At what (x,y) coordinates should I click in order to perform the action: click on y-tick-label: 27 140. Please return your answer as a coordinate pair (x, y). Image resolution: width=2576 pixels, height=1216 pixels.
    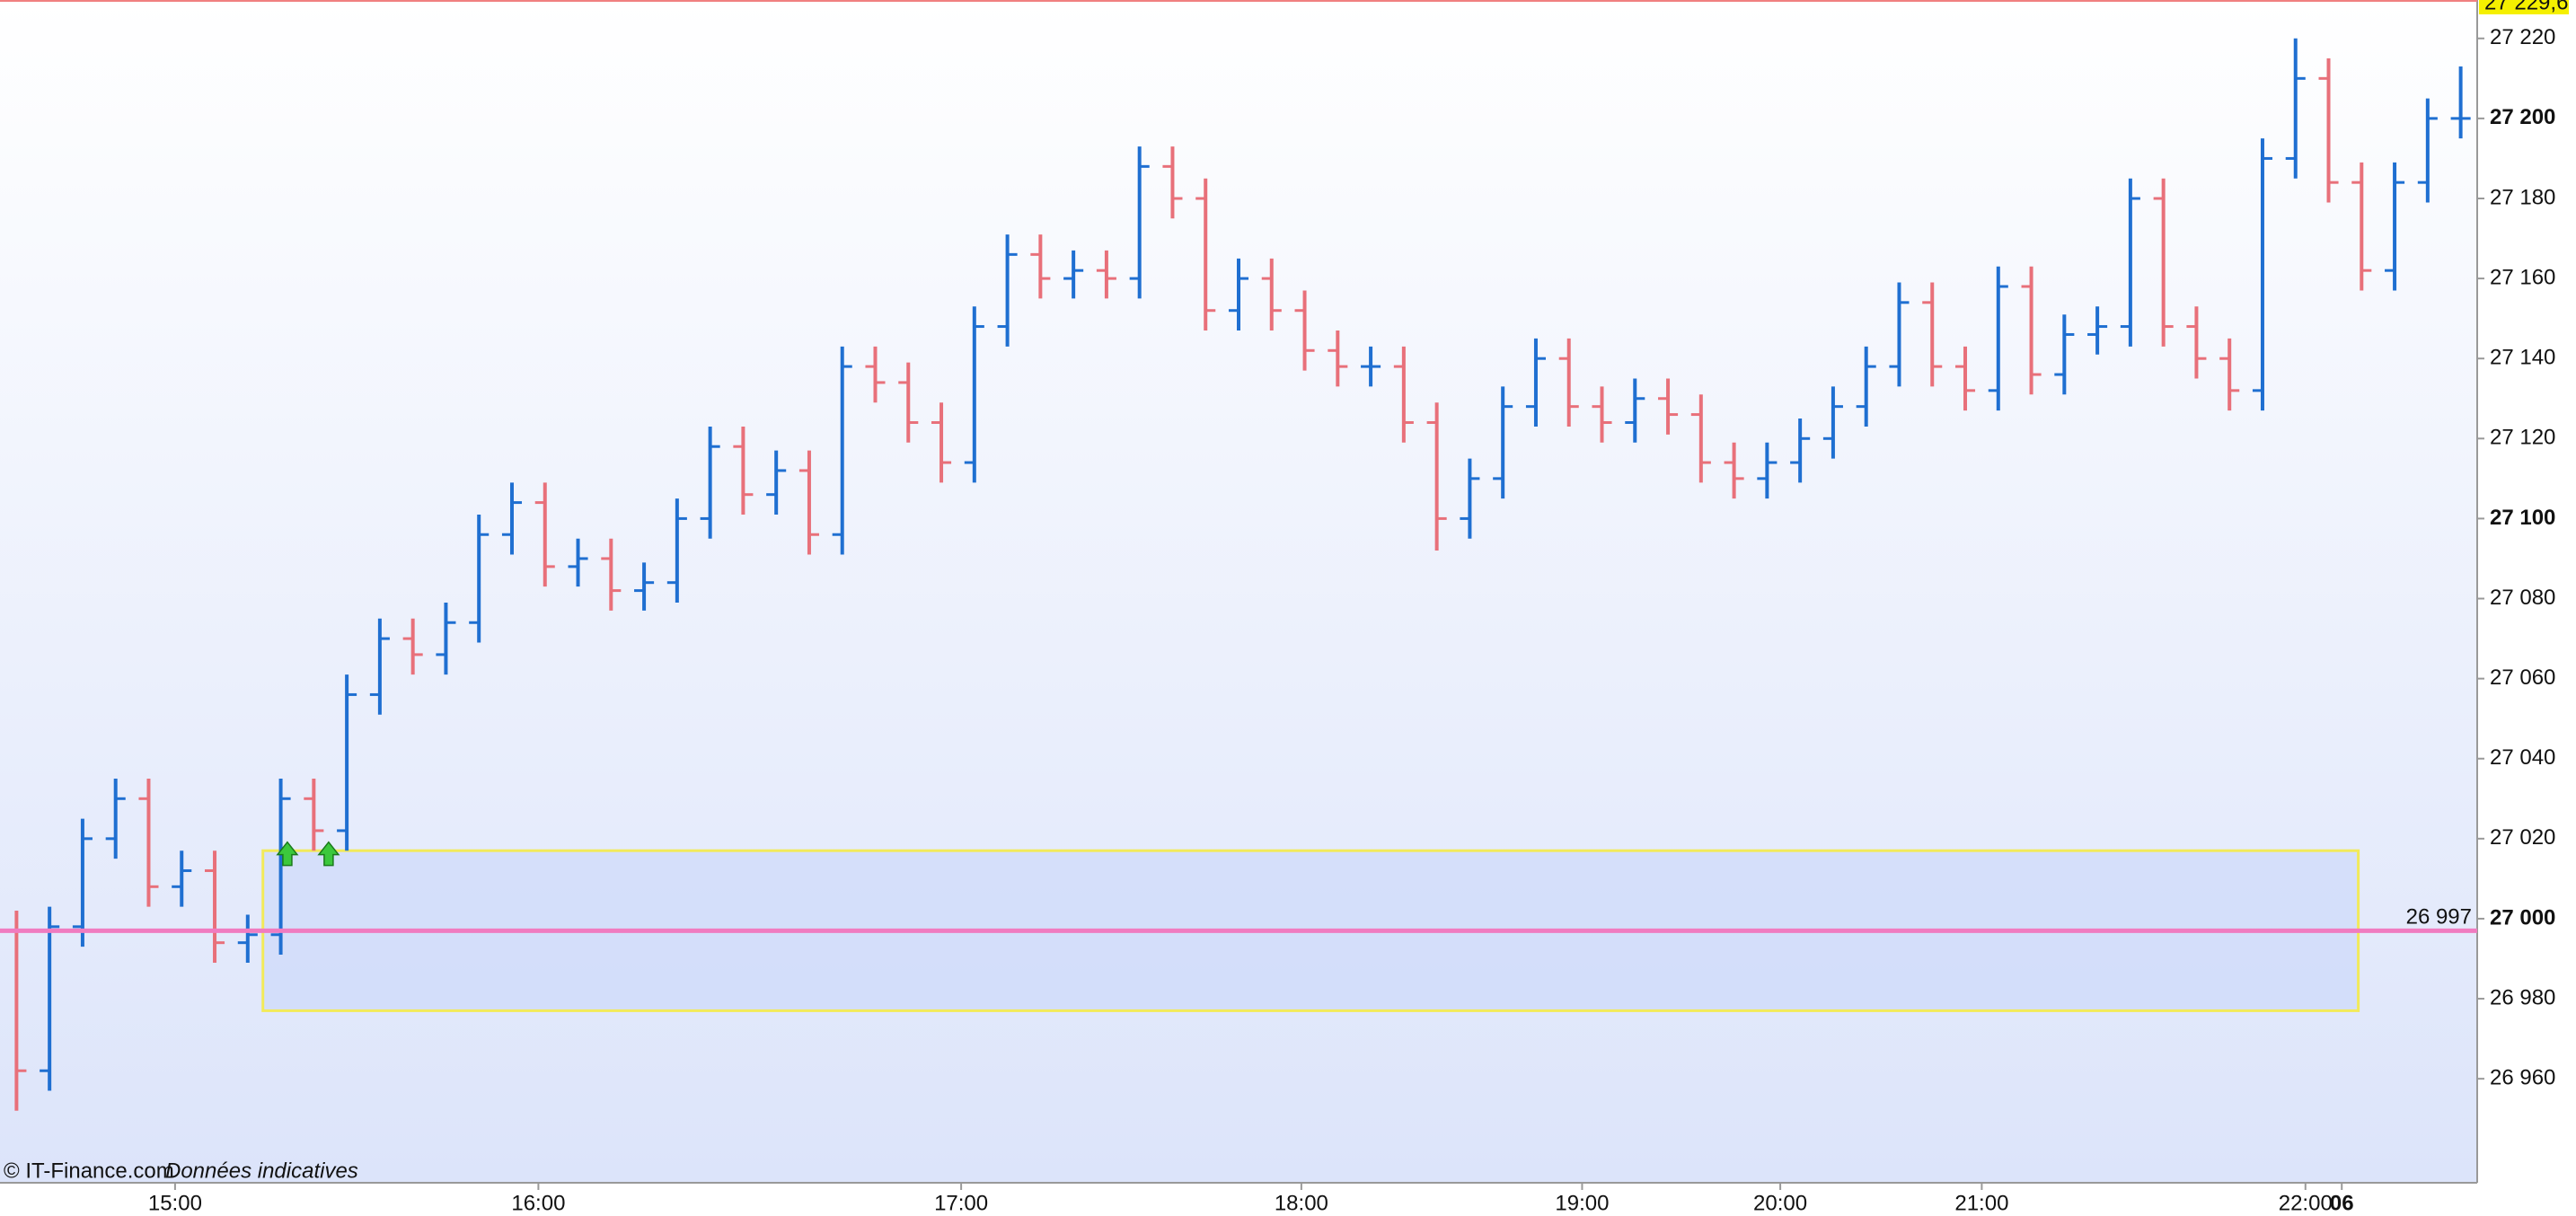
    Looking at the image, I should click on (2522, 358).